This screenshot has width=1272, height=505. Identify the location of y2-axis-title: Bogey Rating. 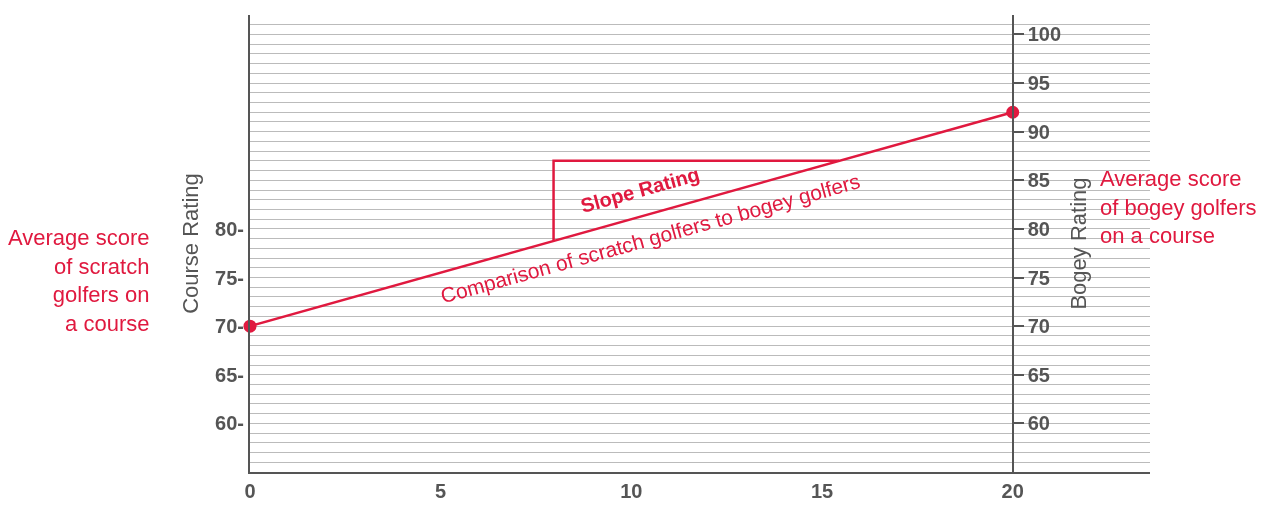
(1079, 243).